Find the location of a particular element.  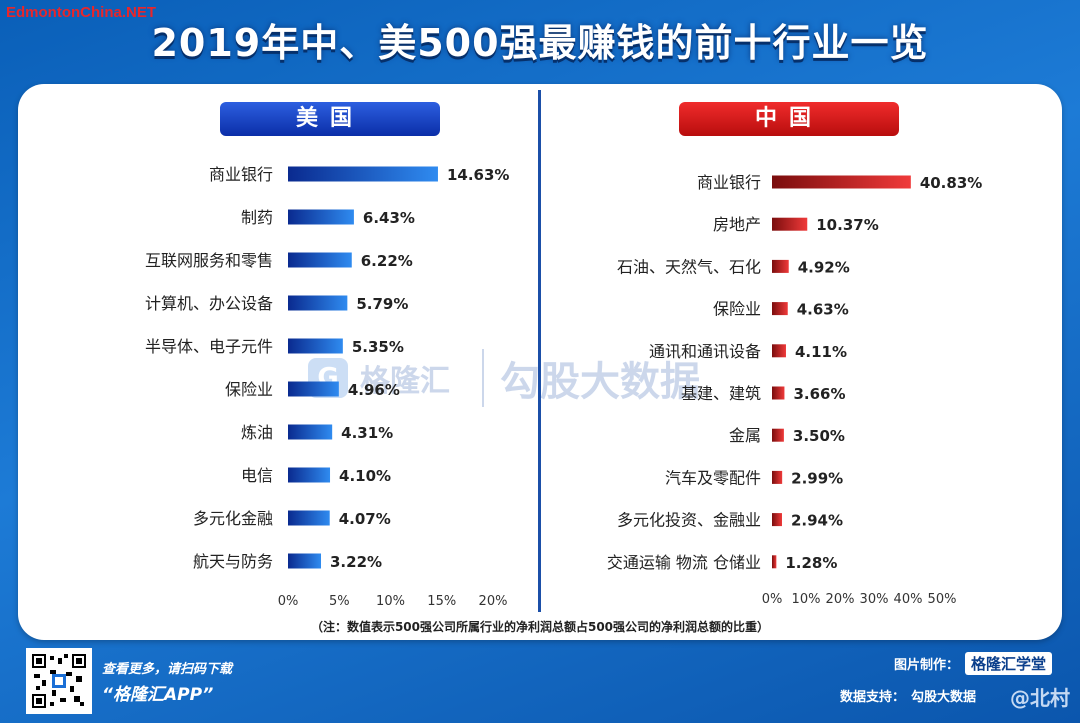

us-value-label: 6.43% is located at coordinates (389, 218).